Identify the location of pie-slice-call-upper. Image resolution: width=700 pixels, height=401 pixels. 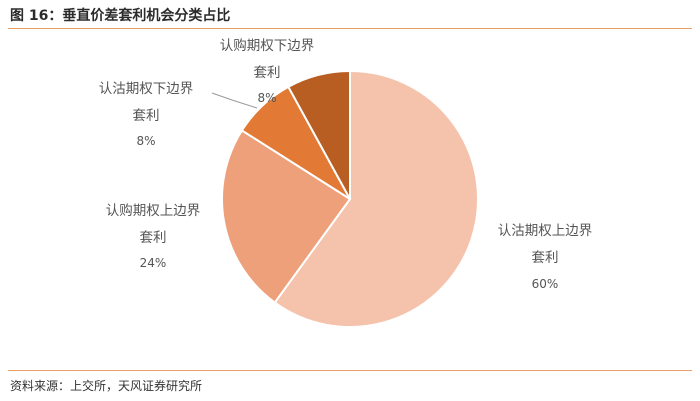
(286, 216).